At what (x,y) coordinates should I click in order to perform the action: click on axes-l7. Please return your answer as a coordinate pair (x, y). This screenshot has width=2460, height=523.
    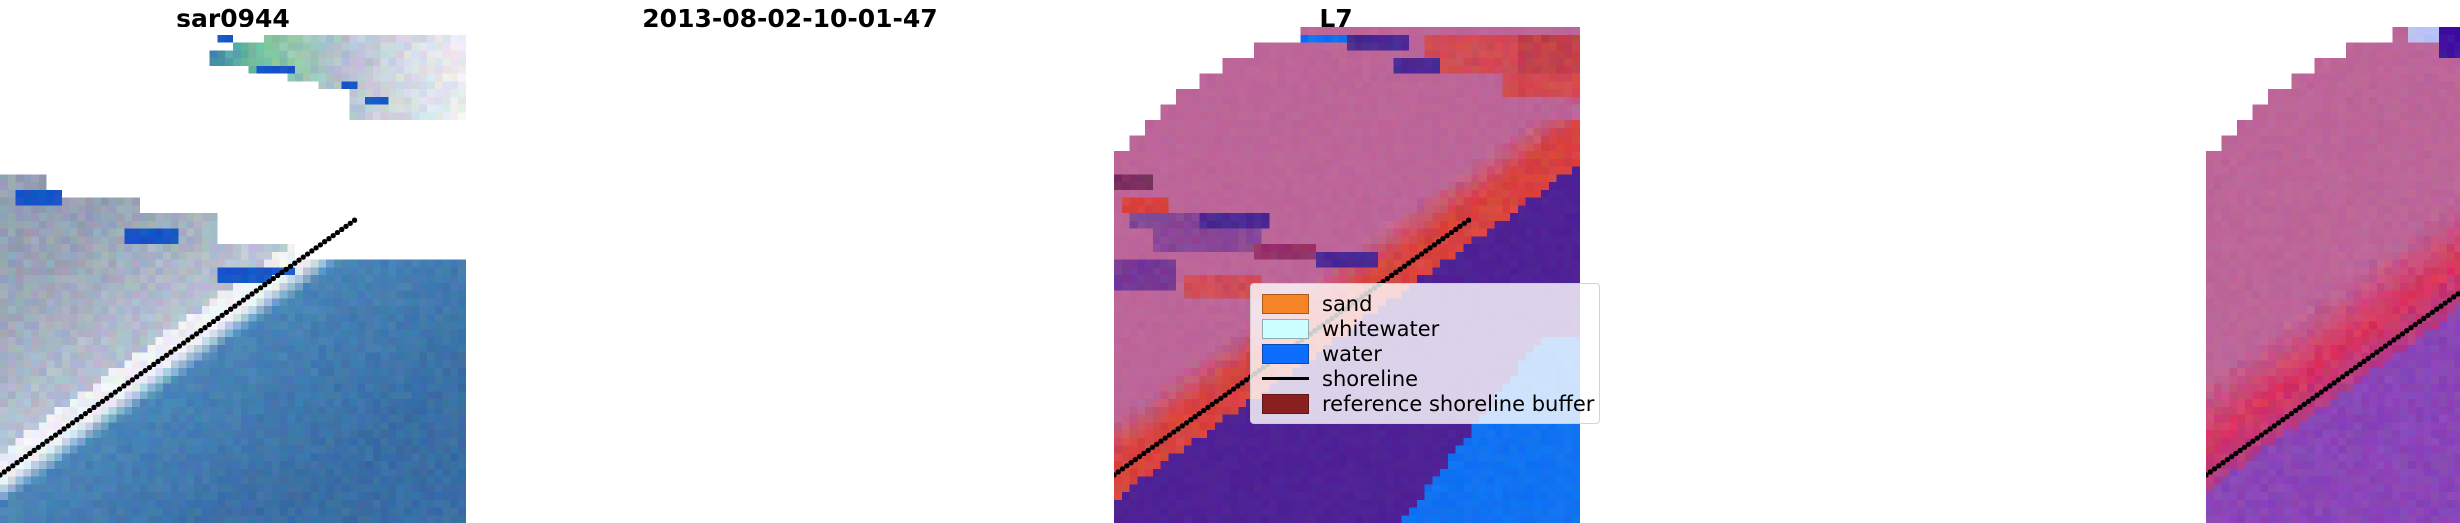
    Looking at the image, I should click on (2333, 275).